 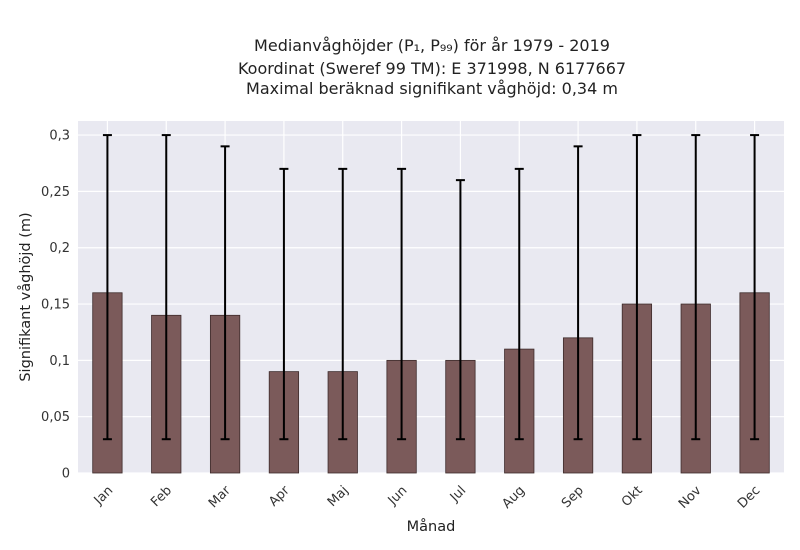 I want to click on y-tick-label: 0, so click(x=66, y=474).